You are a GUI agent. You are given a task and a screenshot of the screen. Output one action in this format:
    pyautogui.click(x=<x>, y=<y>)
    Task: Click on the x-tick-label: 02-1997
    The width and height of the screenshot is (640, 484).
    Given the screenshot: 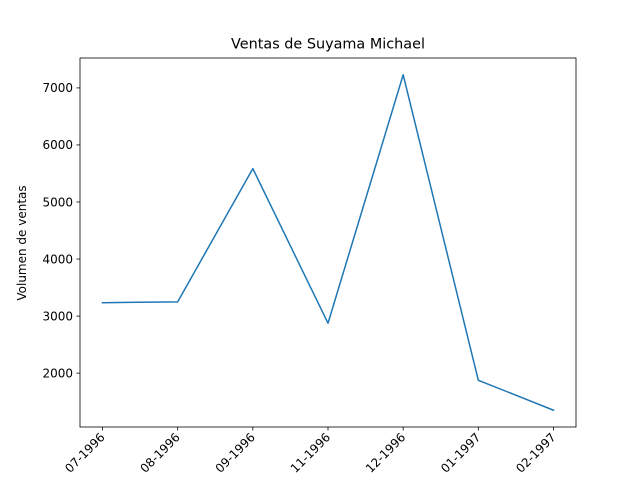 What is the action you would take?
    pyautogui.click(x=535, y=452)
    